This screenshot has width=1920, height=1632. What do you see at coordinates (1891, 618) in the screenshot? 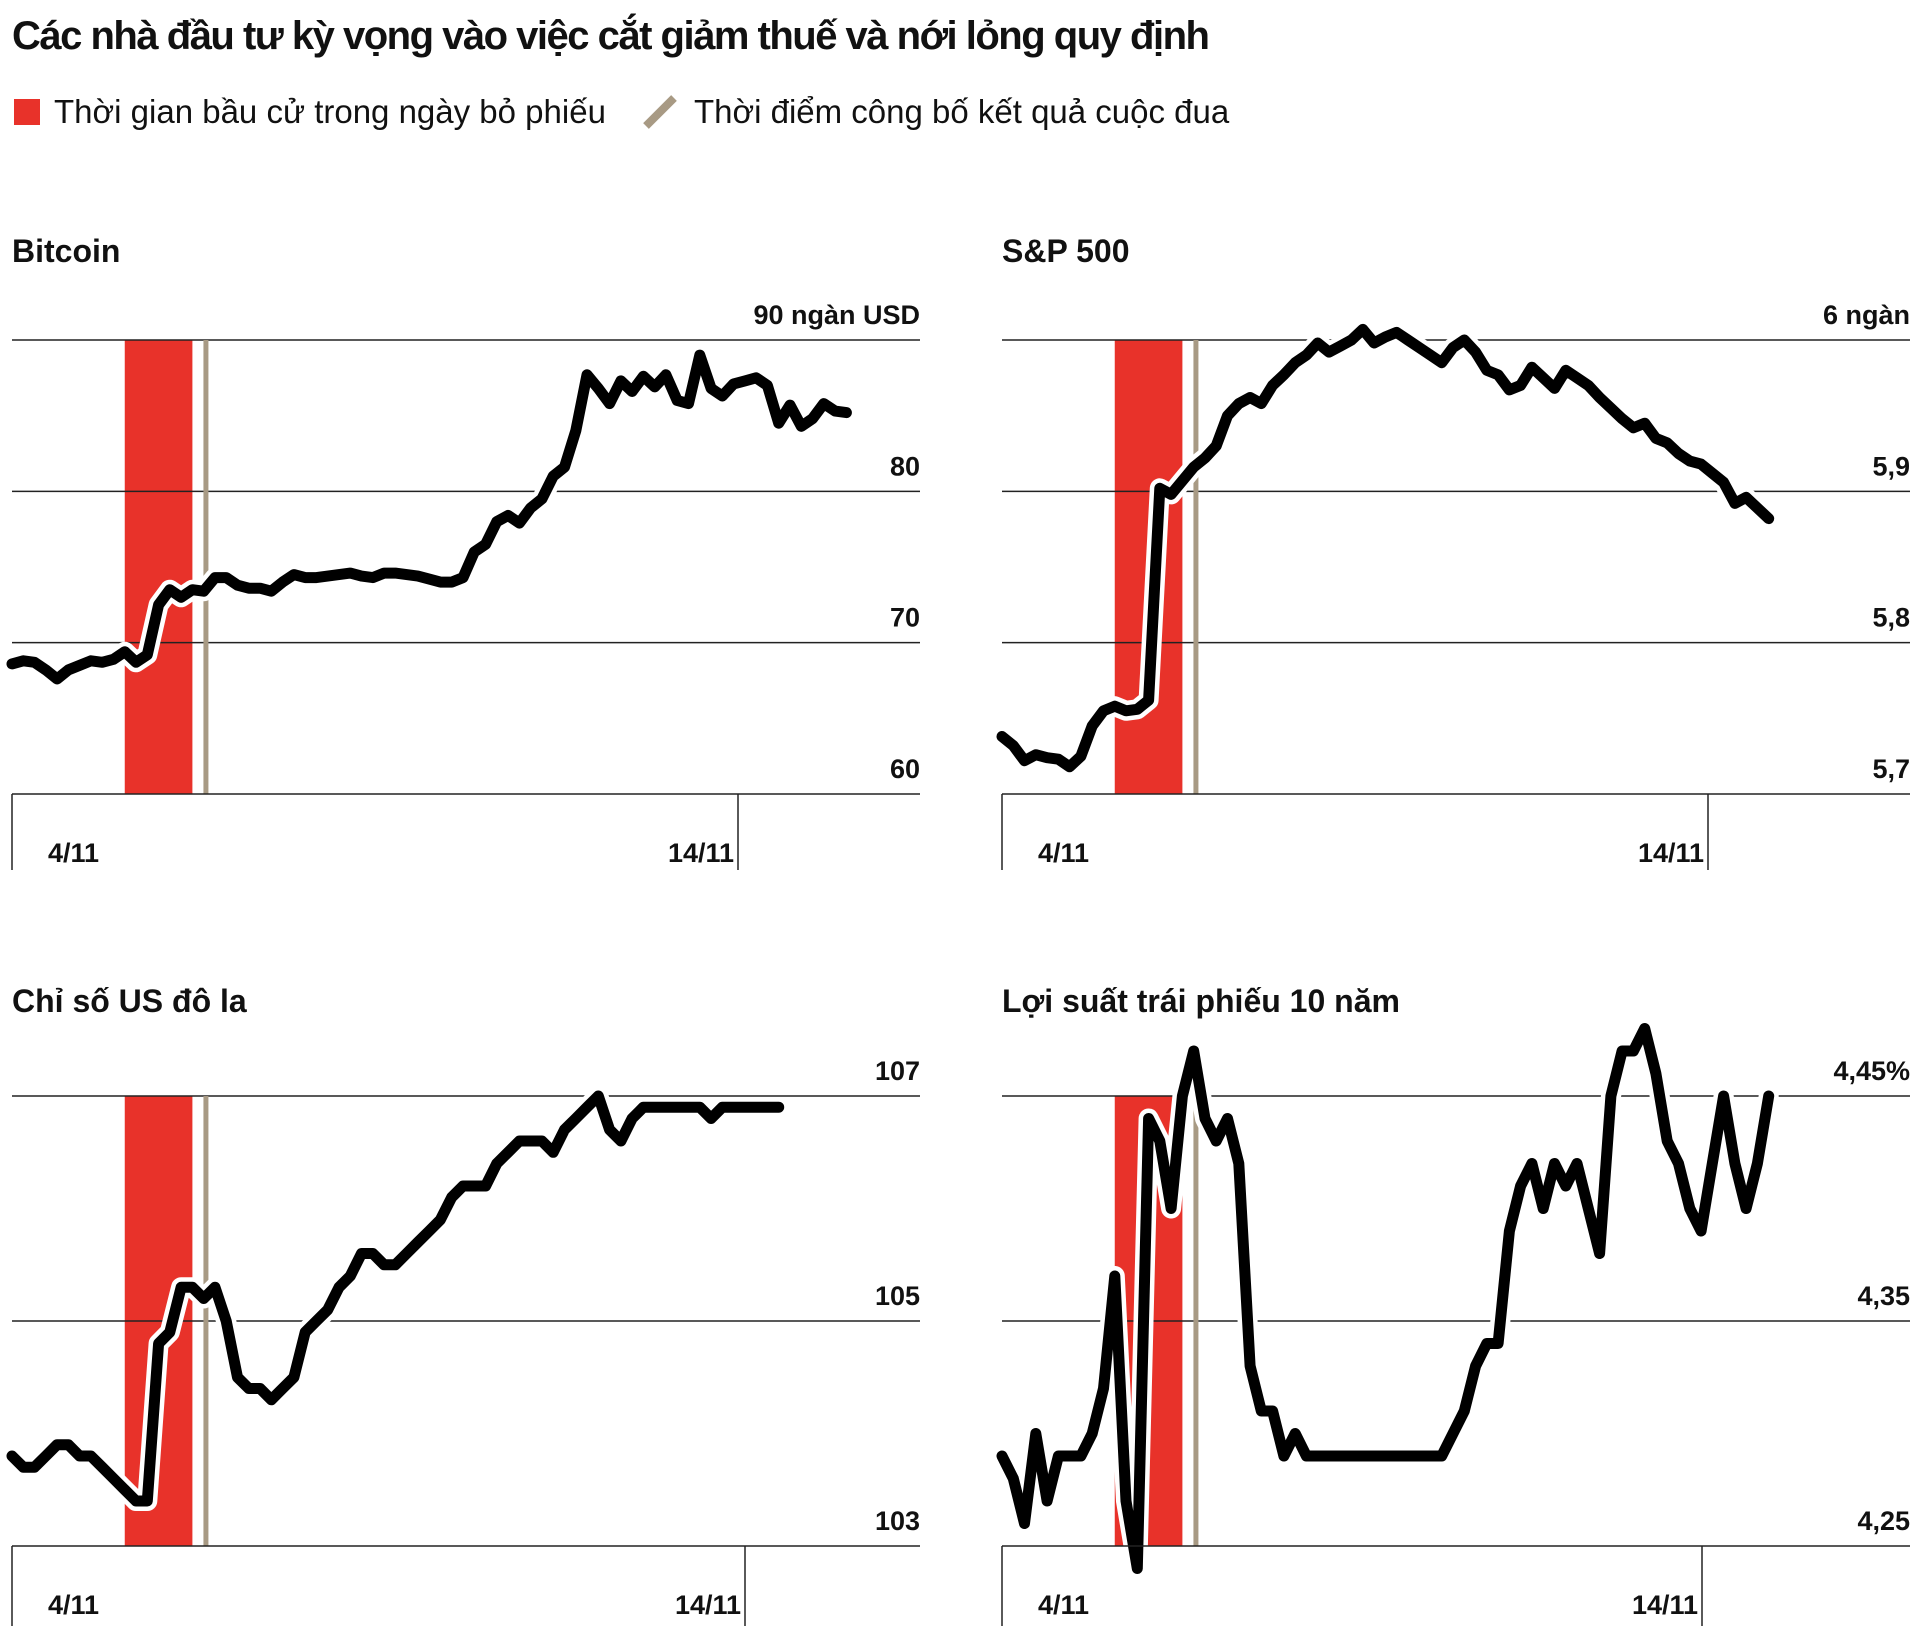
I see `y-tick-label: 5,8` at bounding box center [1891, 618].